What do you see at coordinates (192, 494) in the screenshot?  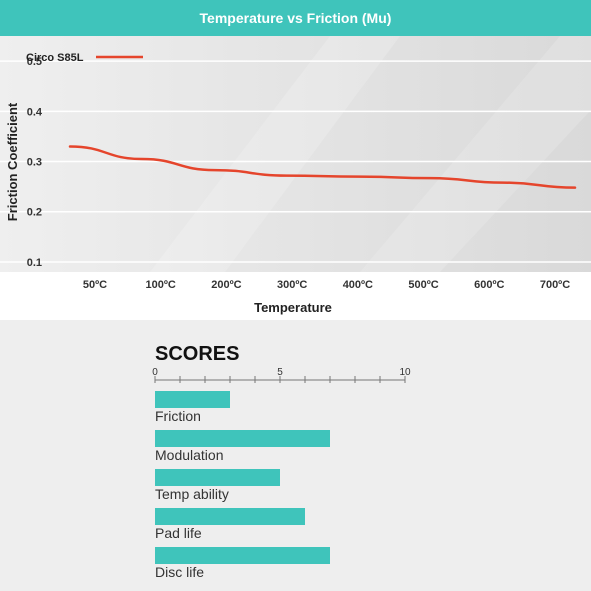 I see `score-bar-label: Temp ability` at bounding box center [192, 494].